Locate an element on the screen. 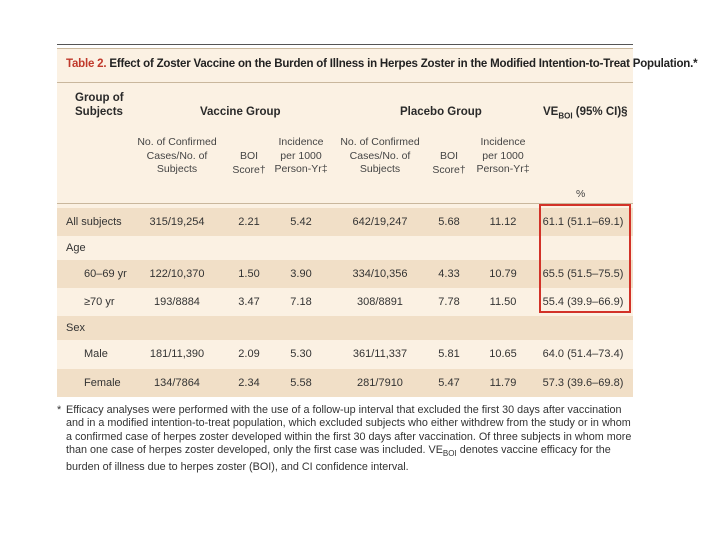  vaccine-boi: 1.50 is located at coordinates (249, 274).